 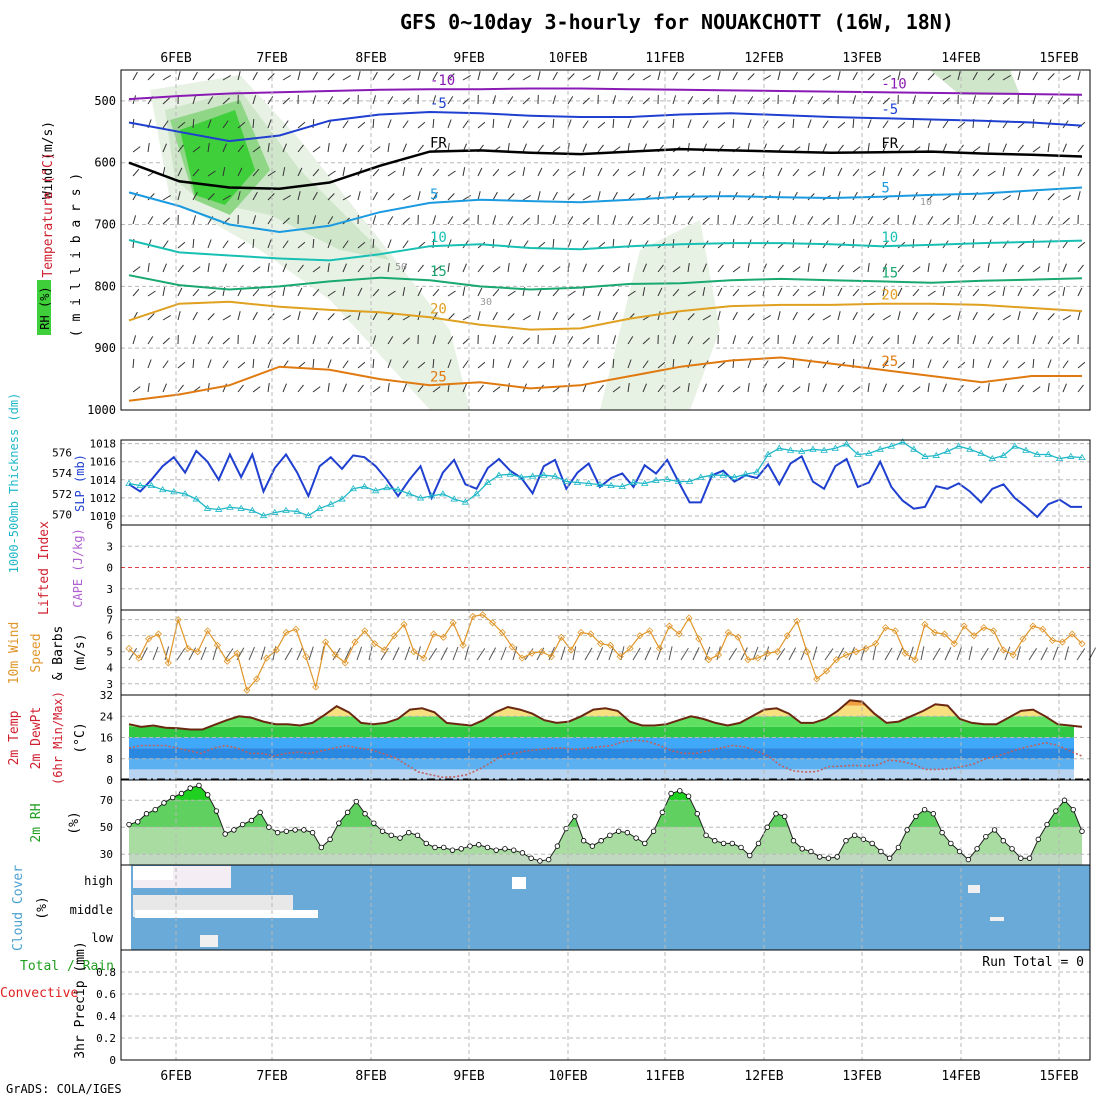 What do you see at coordinates (106, 738) in the screenshot?
I see `temp-tick-label: 16` at bounding box center [106, 738].